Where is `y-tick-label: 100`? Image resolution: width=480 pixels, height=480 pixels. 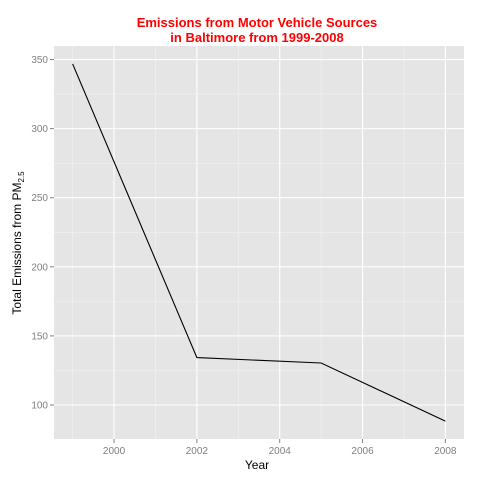 y-tick-label: 100 is located at coordinates (39, 406).